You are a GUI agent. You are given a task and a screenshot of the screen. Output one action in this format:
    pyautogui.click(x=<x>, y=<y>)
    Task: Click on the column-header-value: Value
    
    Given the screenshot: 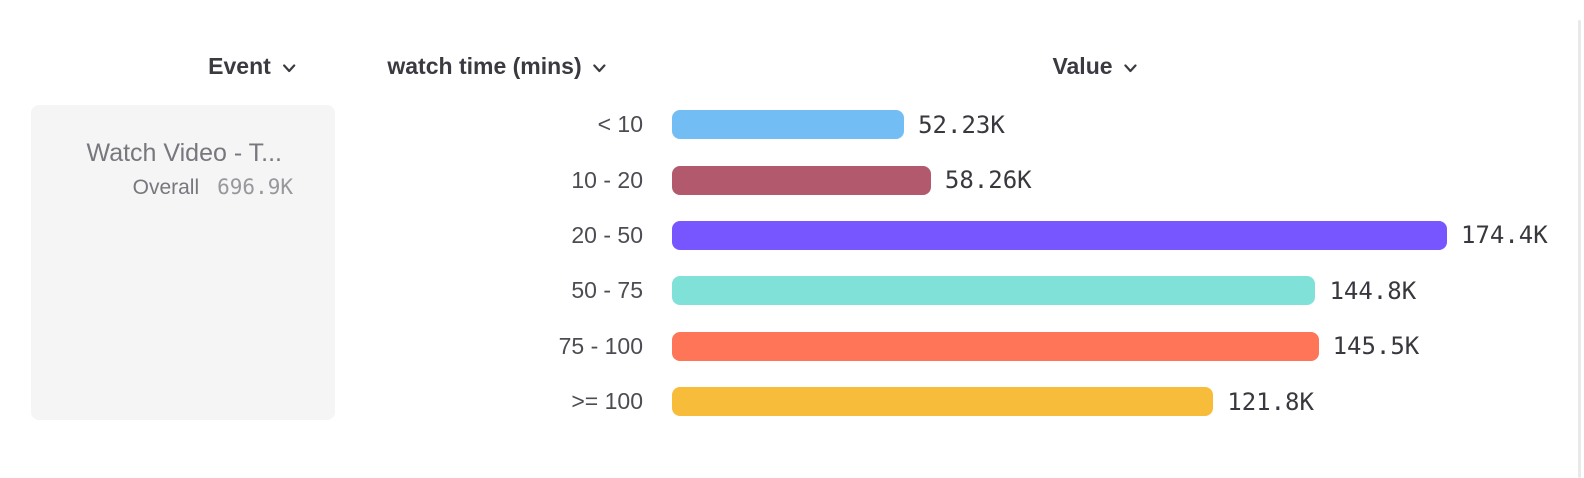 What is the action you would take?
    pyautogui.click(x=1094, y=66)
    